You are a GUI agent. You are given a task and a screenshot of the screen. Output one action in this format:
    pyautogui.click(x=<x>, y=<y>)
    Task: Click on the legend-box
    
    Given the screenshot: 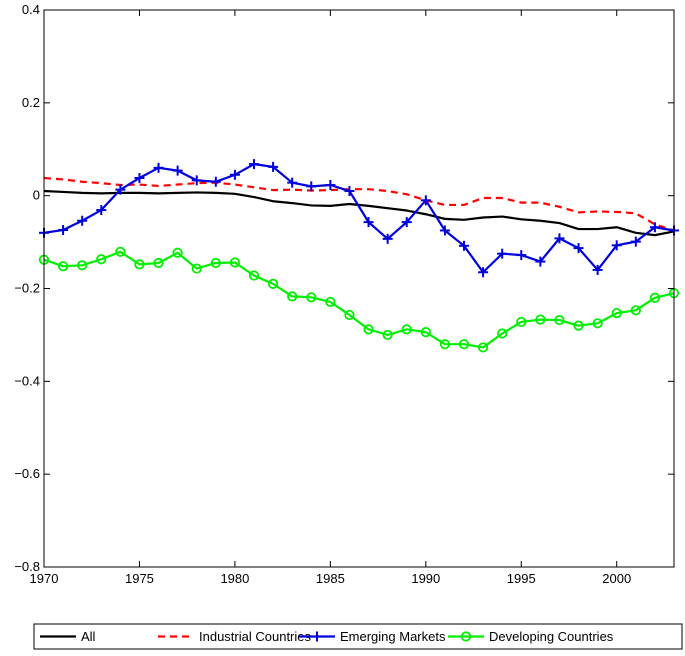 What is the action you would take?
    pyautogui.click(x=358, y=636)
    